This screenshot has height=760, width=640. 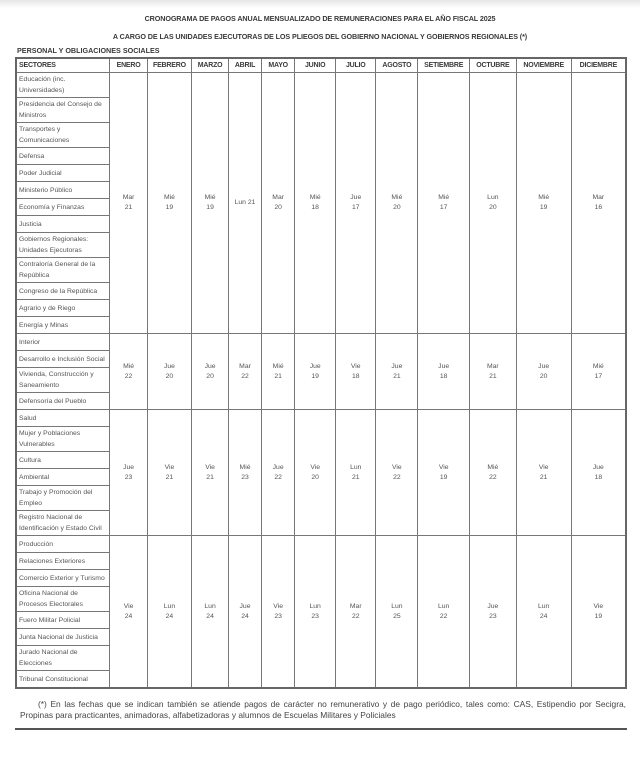 What do you see at coordinates (320, 498) in the screenshot?
I see `table-row: Trabajo y Promoción del Empleo` at bounding box center [320, 498].